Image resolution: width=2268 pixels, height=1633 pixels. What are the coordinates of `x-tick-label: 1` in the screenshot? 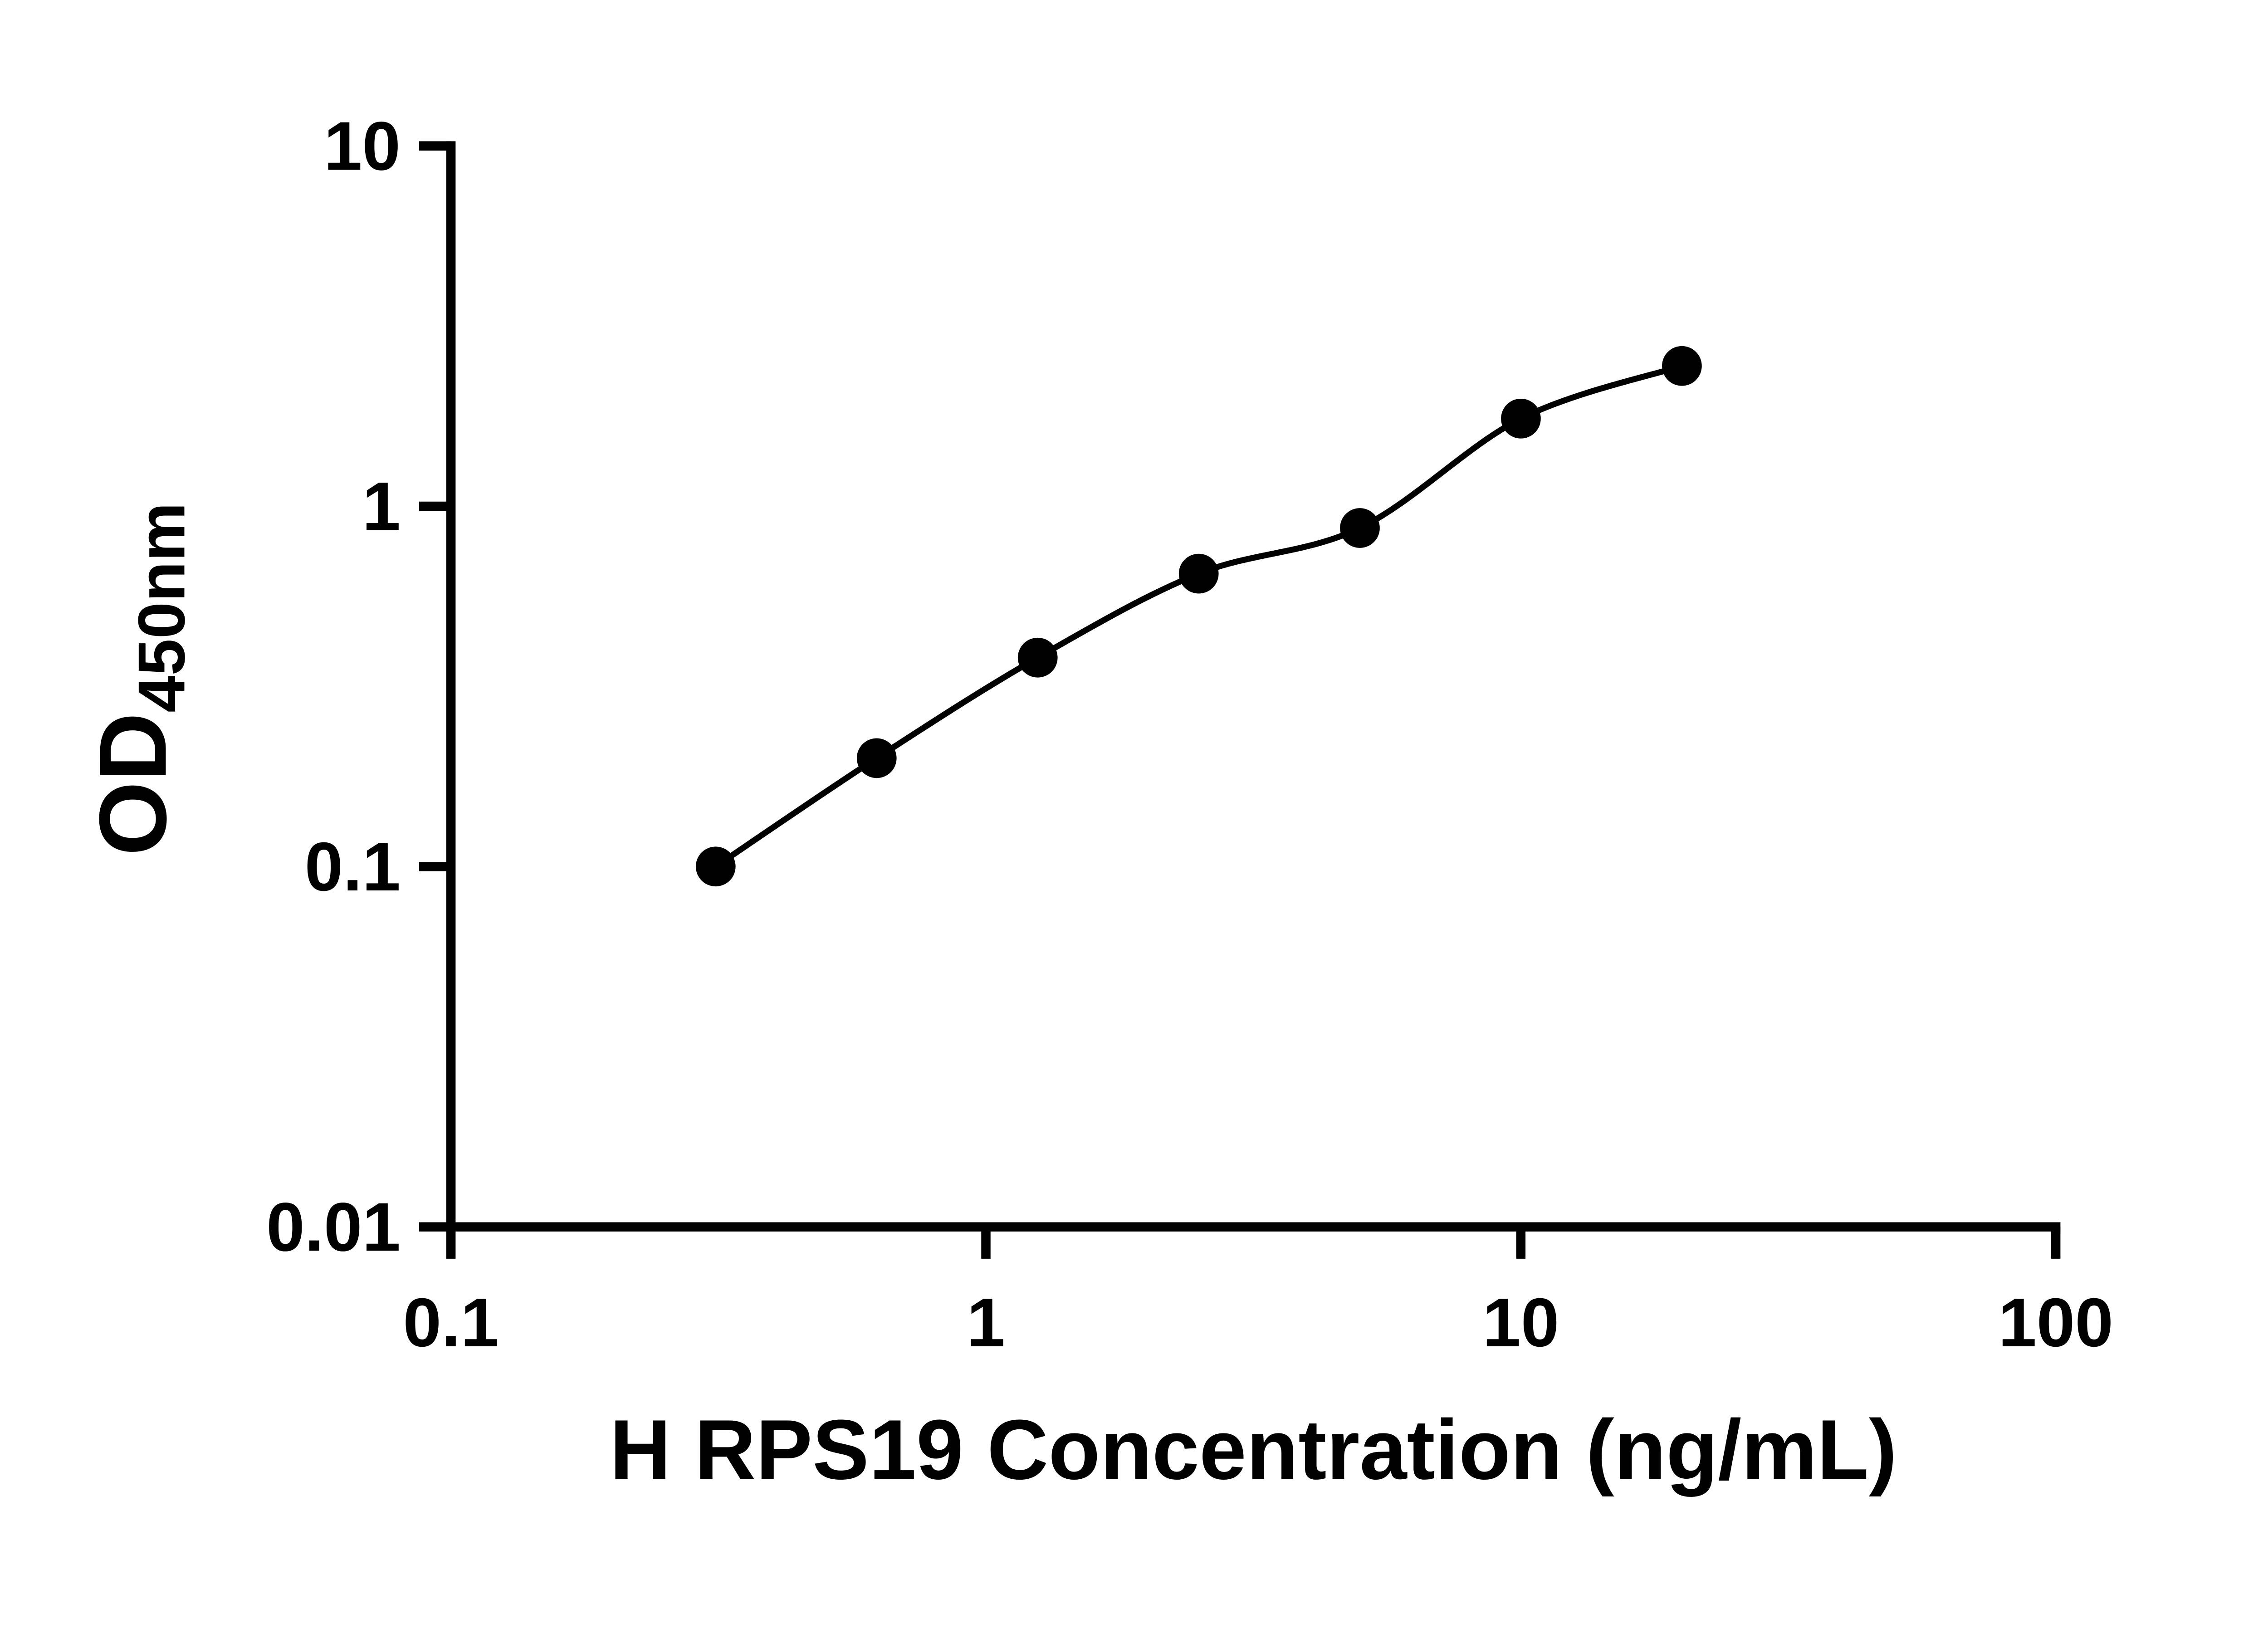 It's located at (986, 1322).